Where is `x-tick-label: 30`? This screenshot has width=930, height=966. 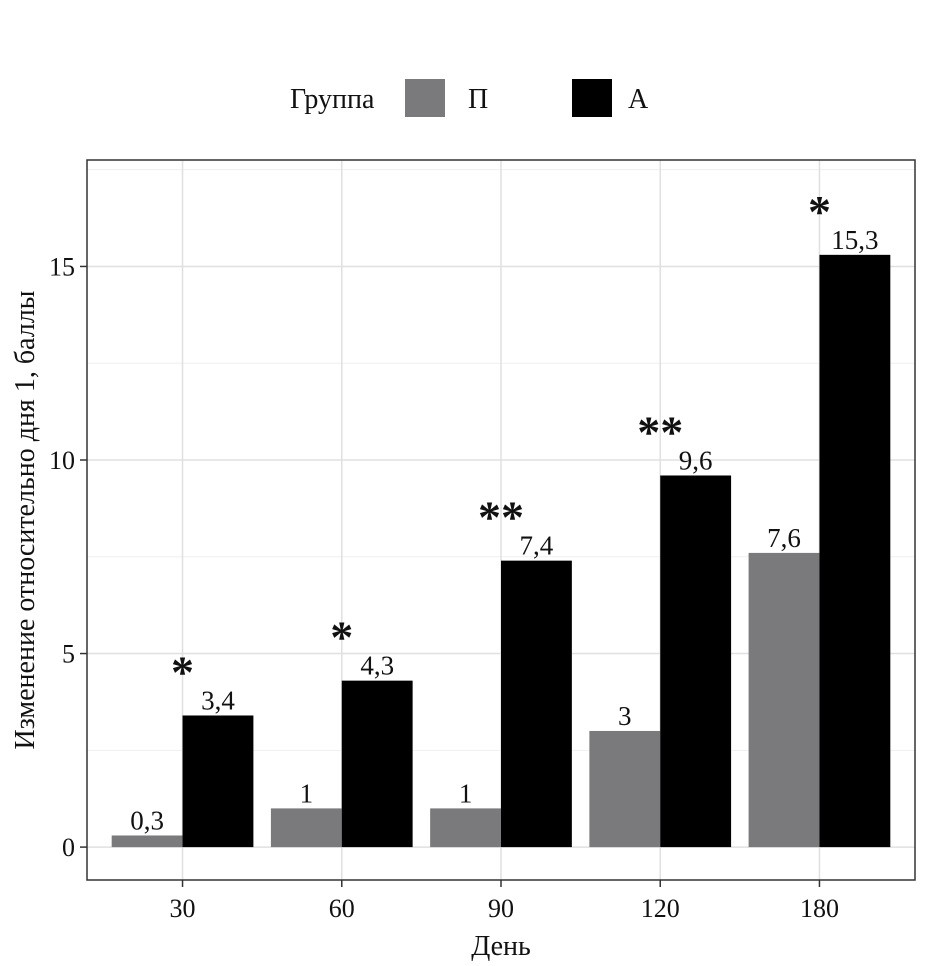
x-tick-label: 30 is located at coordinates (183, 908).